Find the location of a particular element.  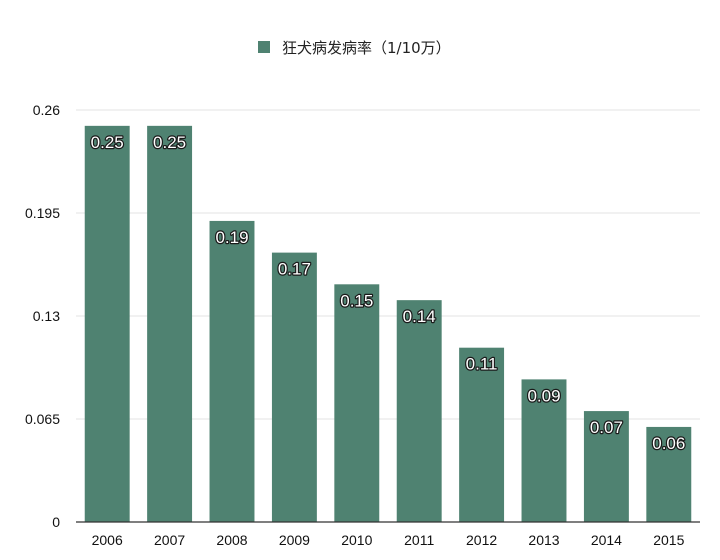

x-tick-label: 2006 is located at coordinates (107, 540).